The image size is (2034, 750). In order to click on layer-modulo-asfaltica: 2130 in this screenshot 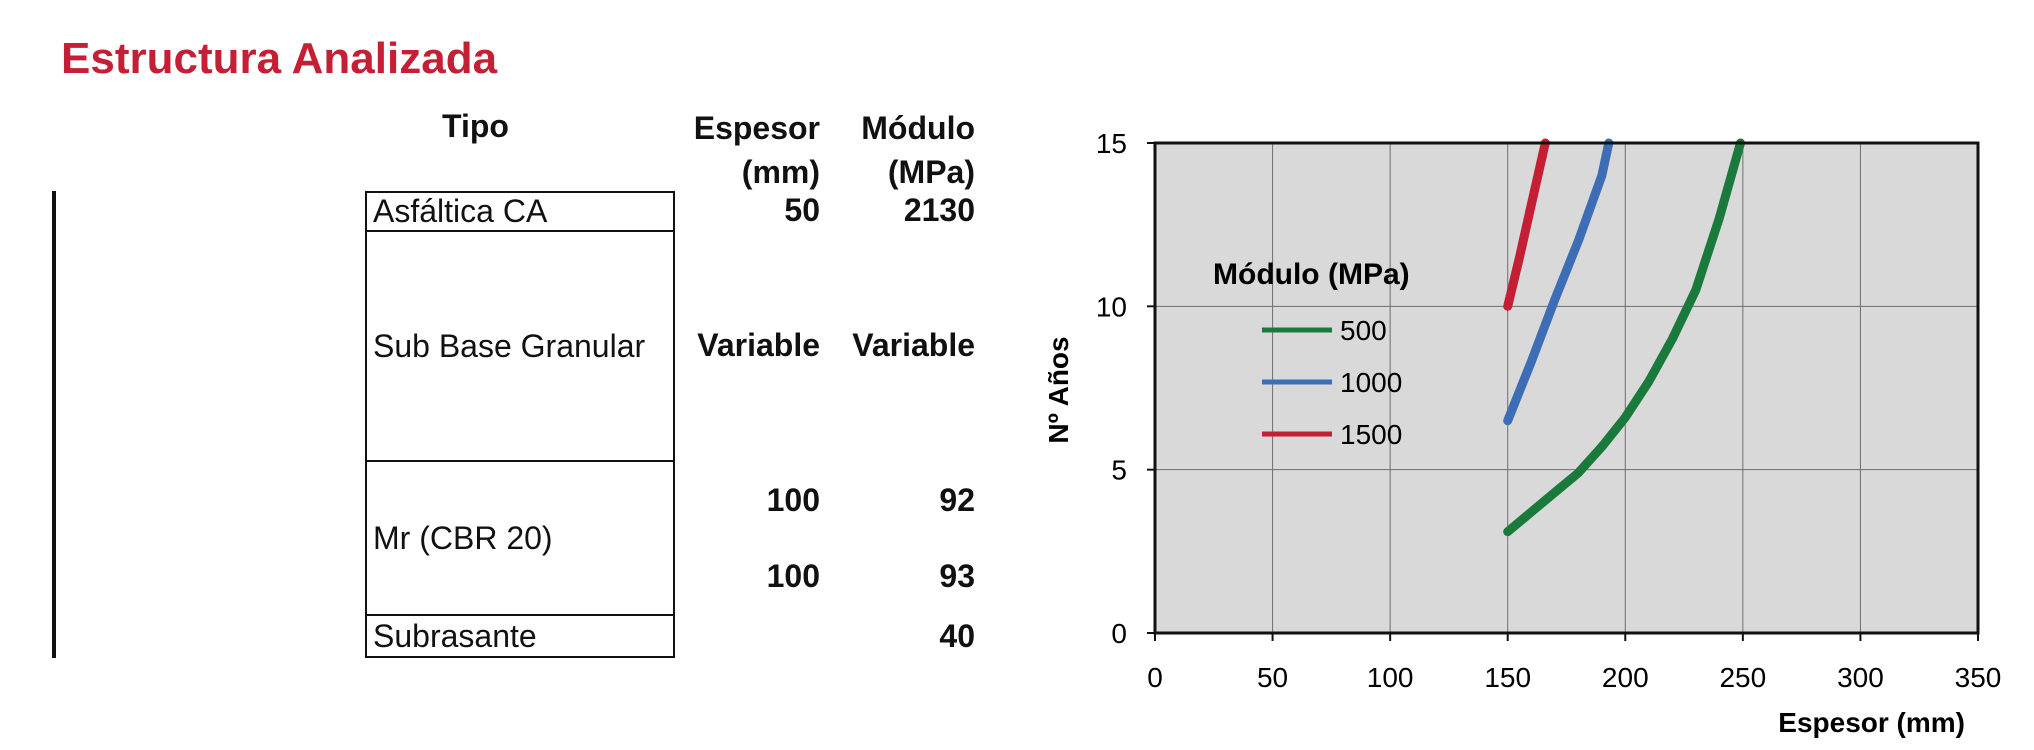, I will do `click(939, 210)`.